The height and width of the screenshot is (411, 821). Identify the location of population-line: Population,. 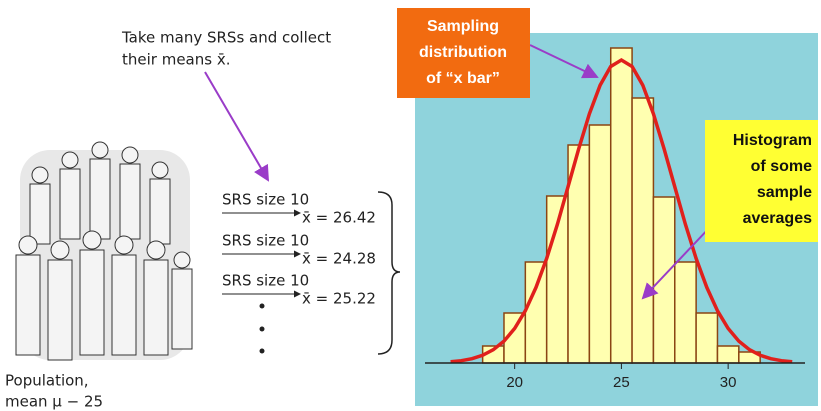
(47, 381).